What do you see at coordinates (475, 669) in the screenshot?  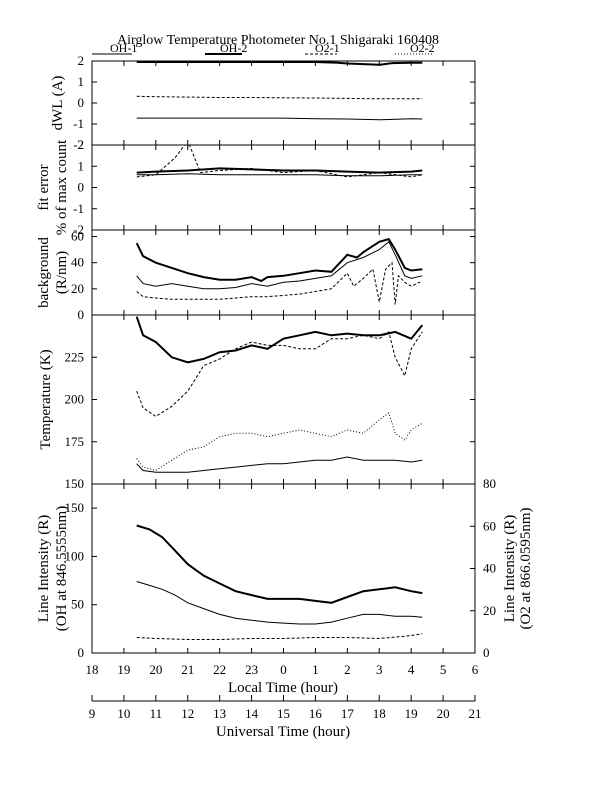 I see `x-local-tick-label: 6` at bounding box center [475, 669].